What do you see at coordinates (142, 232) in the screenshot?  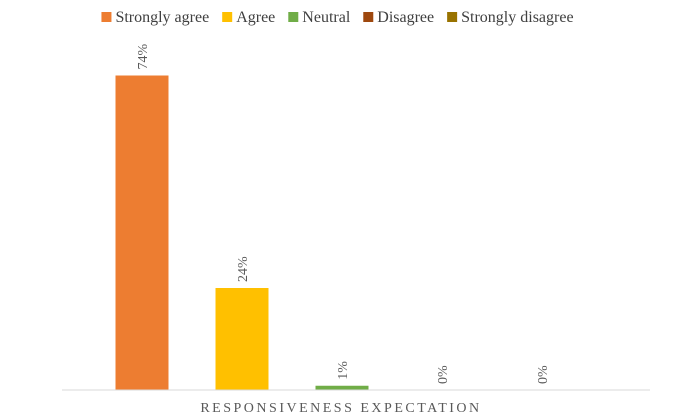 I see `bar-strongly-agree` at bounding box center [142, 232].